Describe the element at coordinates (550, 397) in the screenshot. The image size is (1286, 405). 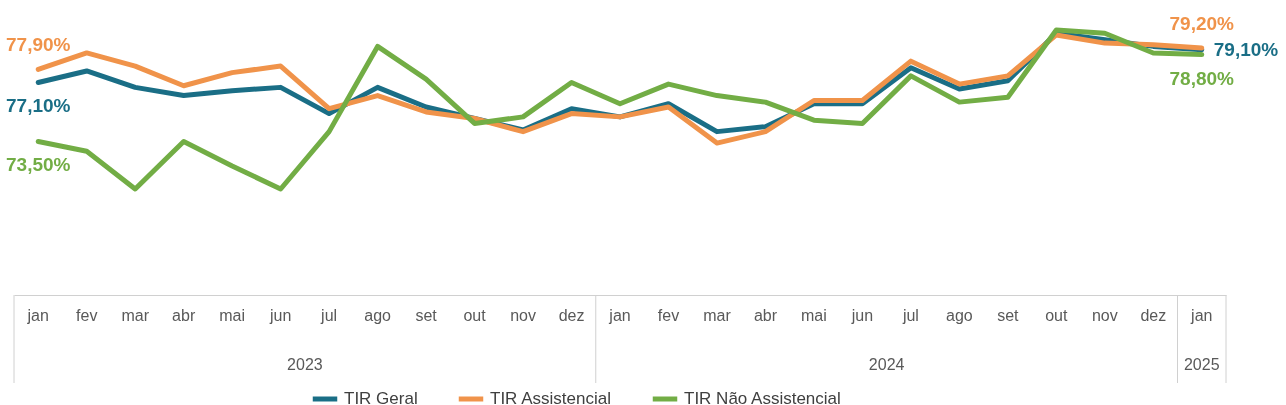
I see `legend-label: TIR Assistencial` at that location.